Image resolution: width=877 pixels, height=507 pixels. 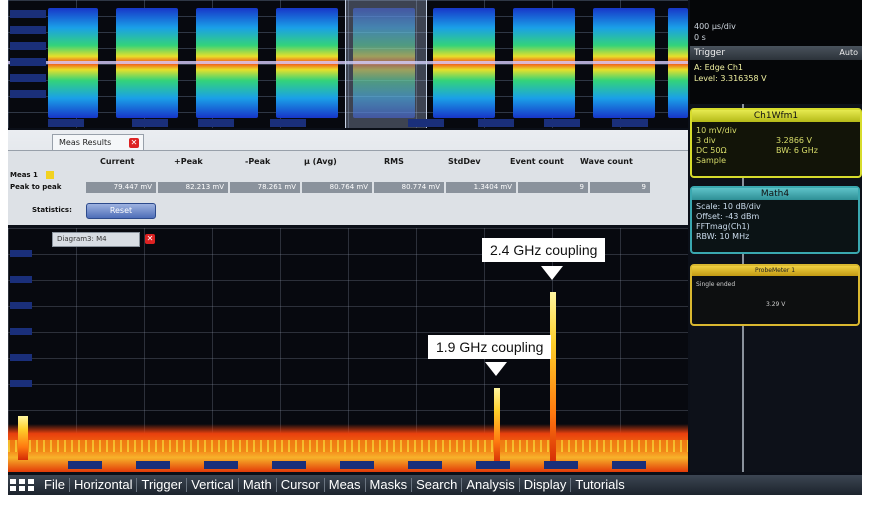 What do you see at coordinates (606, 161) in the screenshot?
I see `column-header: Wave count` at bounding box center [606, 161].